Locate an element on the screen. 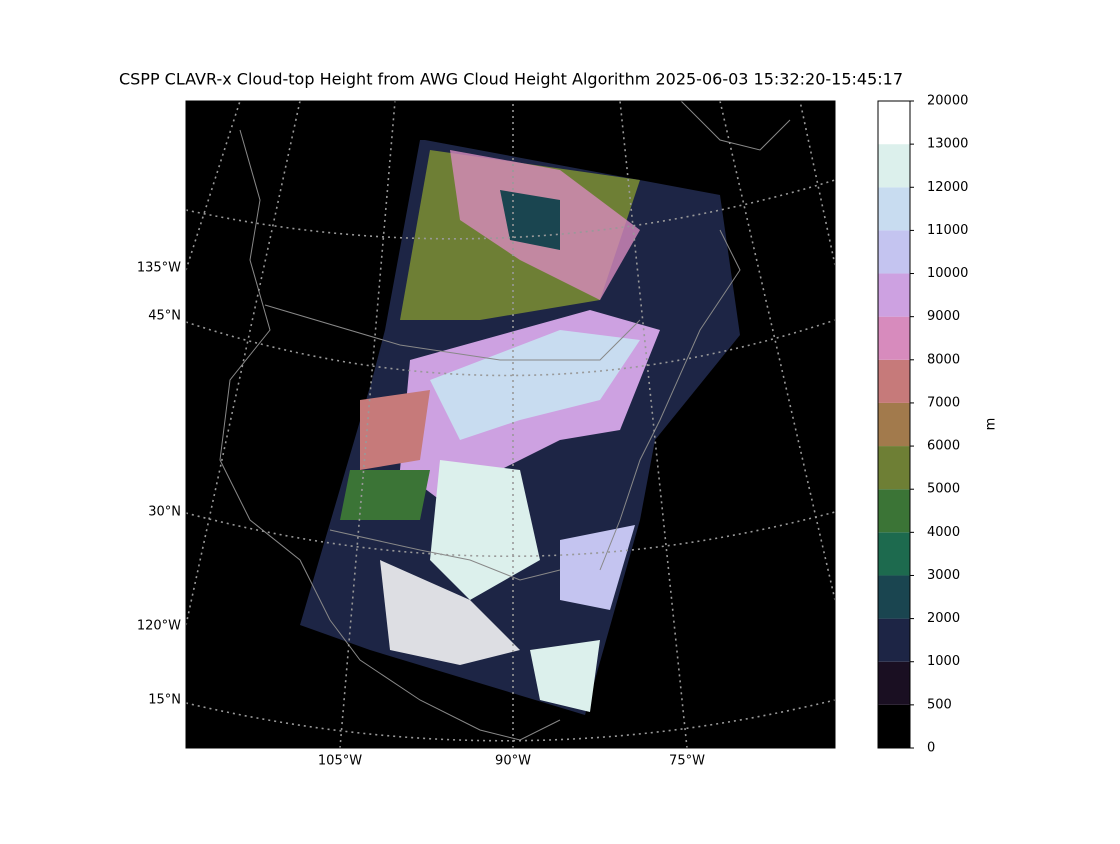 Image resolution: width=1120 pixels, height=844 pixels. colorbar-frame is located at coordinates (894, 424).